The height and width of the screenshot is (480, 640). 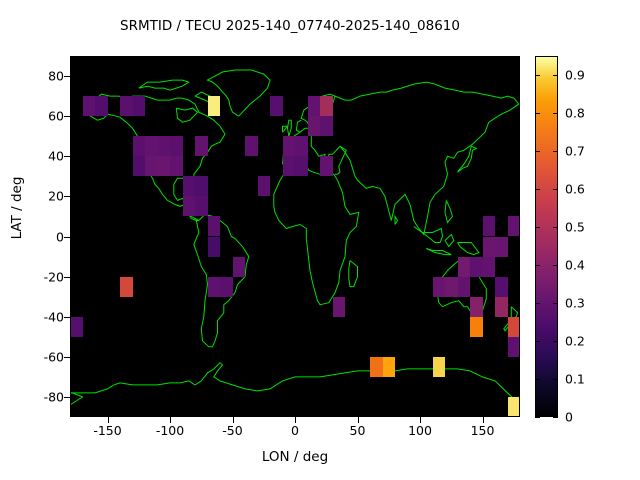 What do you see at coordinates (56, 156) in the screenshot?
I see `y-tick-label: 40` at bounding box center [56, 156].